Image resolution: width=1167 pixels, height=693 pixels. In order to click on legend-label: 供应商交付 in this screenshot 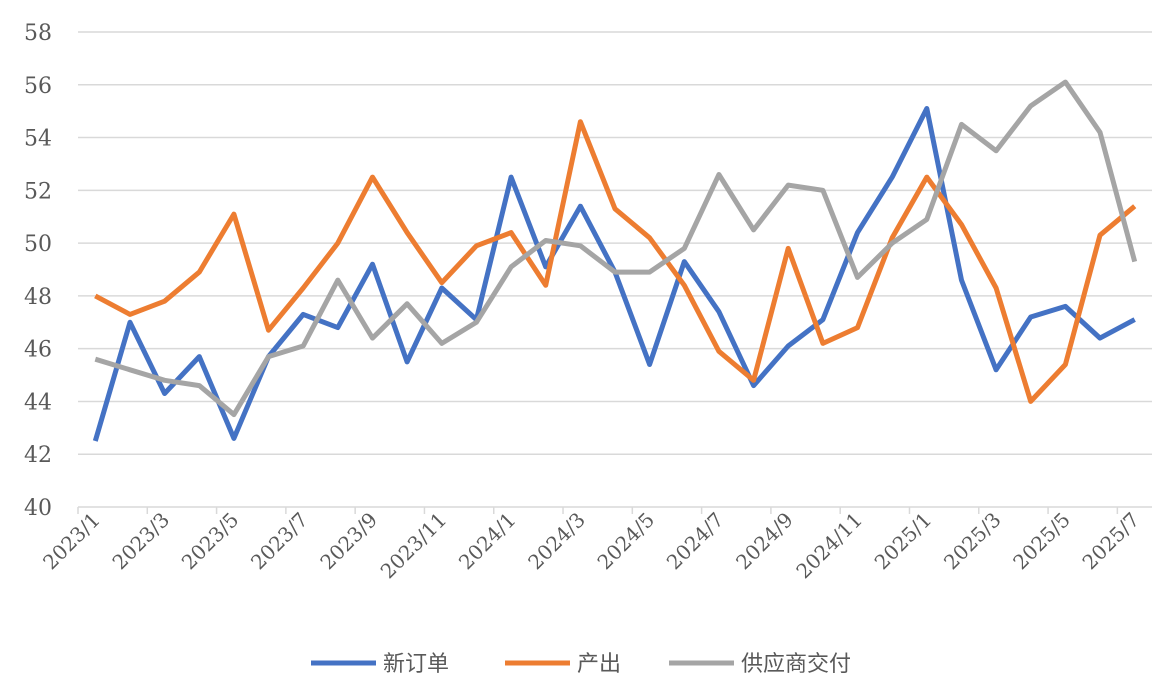, I will do `click(796, 664)`.